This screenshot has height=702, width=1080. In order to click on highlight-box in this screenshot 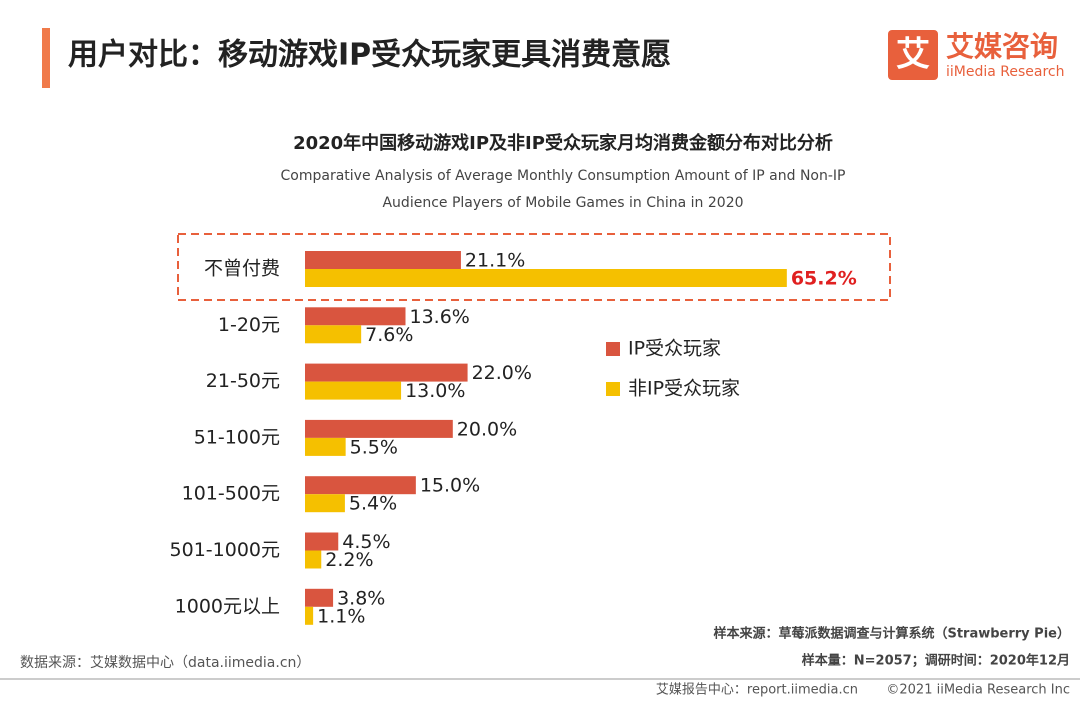, I will do `click(534, 267)`.